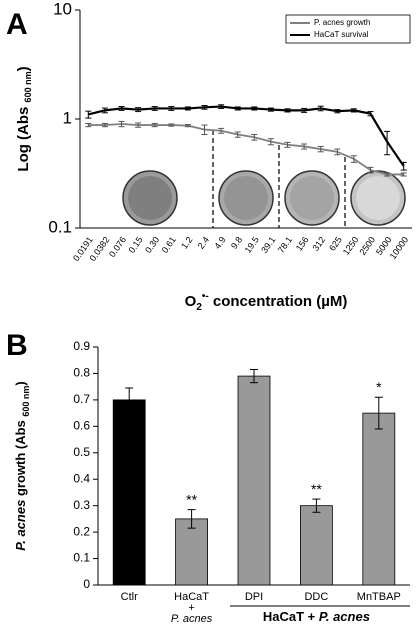  I want to click on panel-label: A, so click(17, 24).